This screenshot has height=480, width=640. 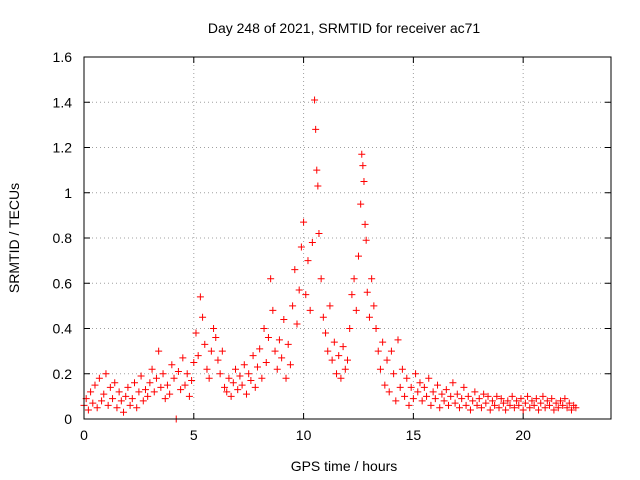 I want to click on y-tick-label: 0.4, so click(x=63, y=329).